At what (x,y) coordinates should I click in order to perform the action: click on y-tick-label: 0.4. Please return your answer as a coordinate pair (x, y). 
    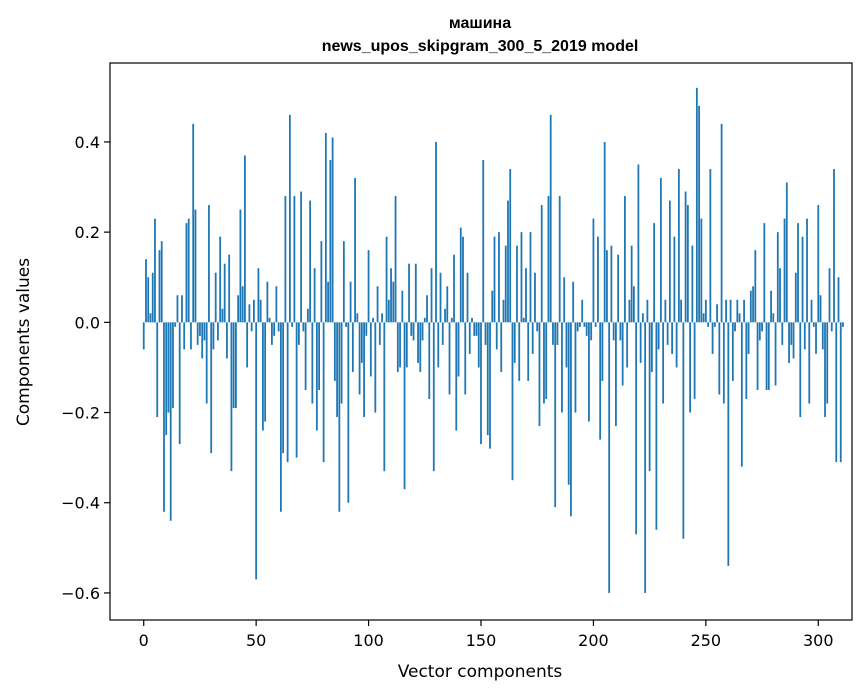
    Looking at the image, I should click on (87, 142).